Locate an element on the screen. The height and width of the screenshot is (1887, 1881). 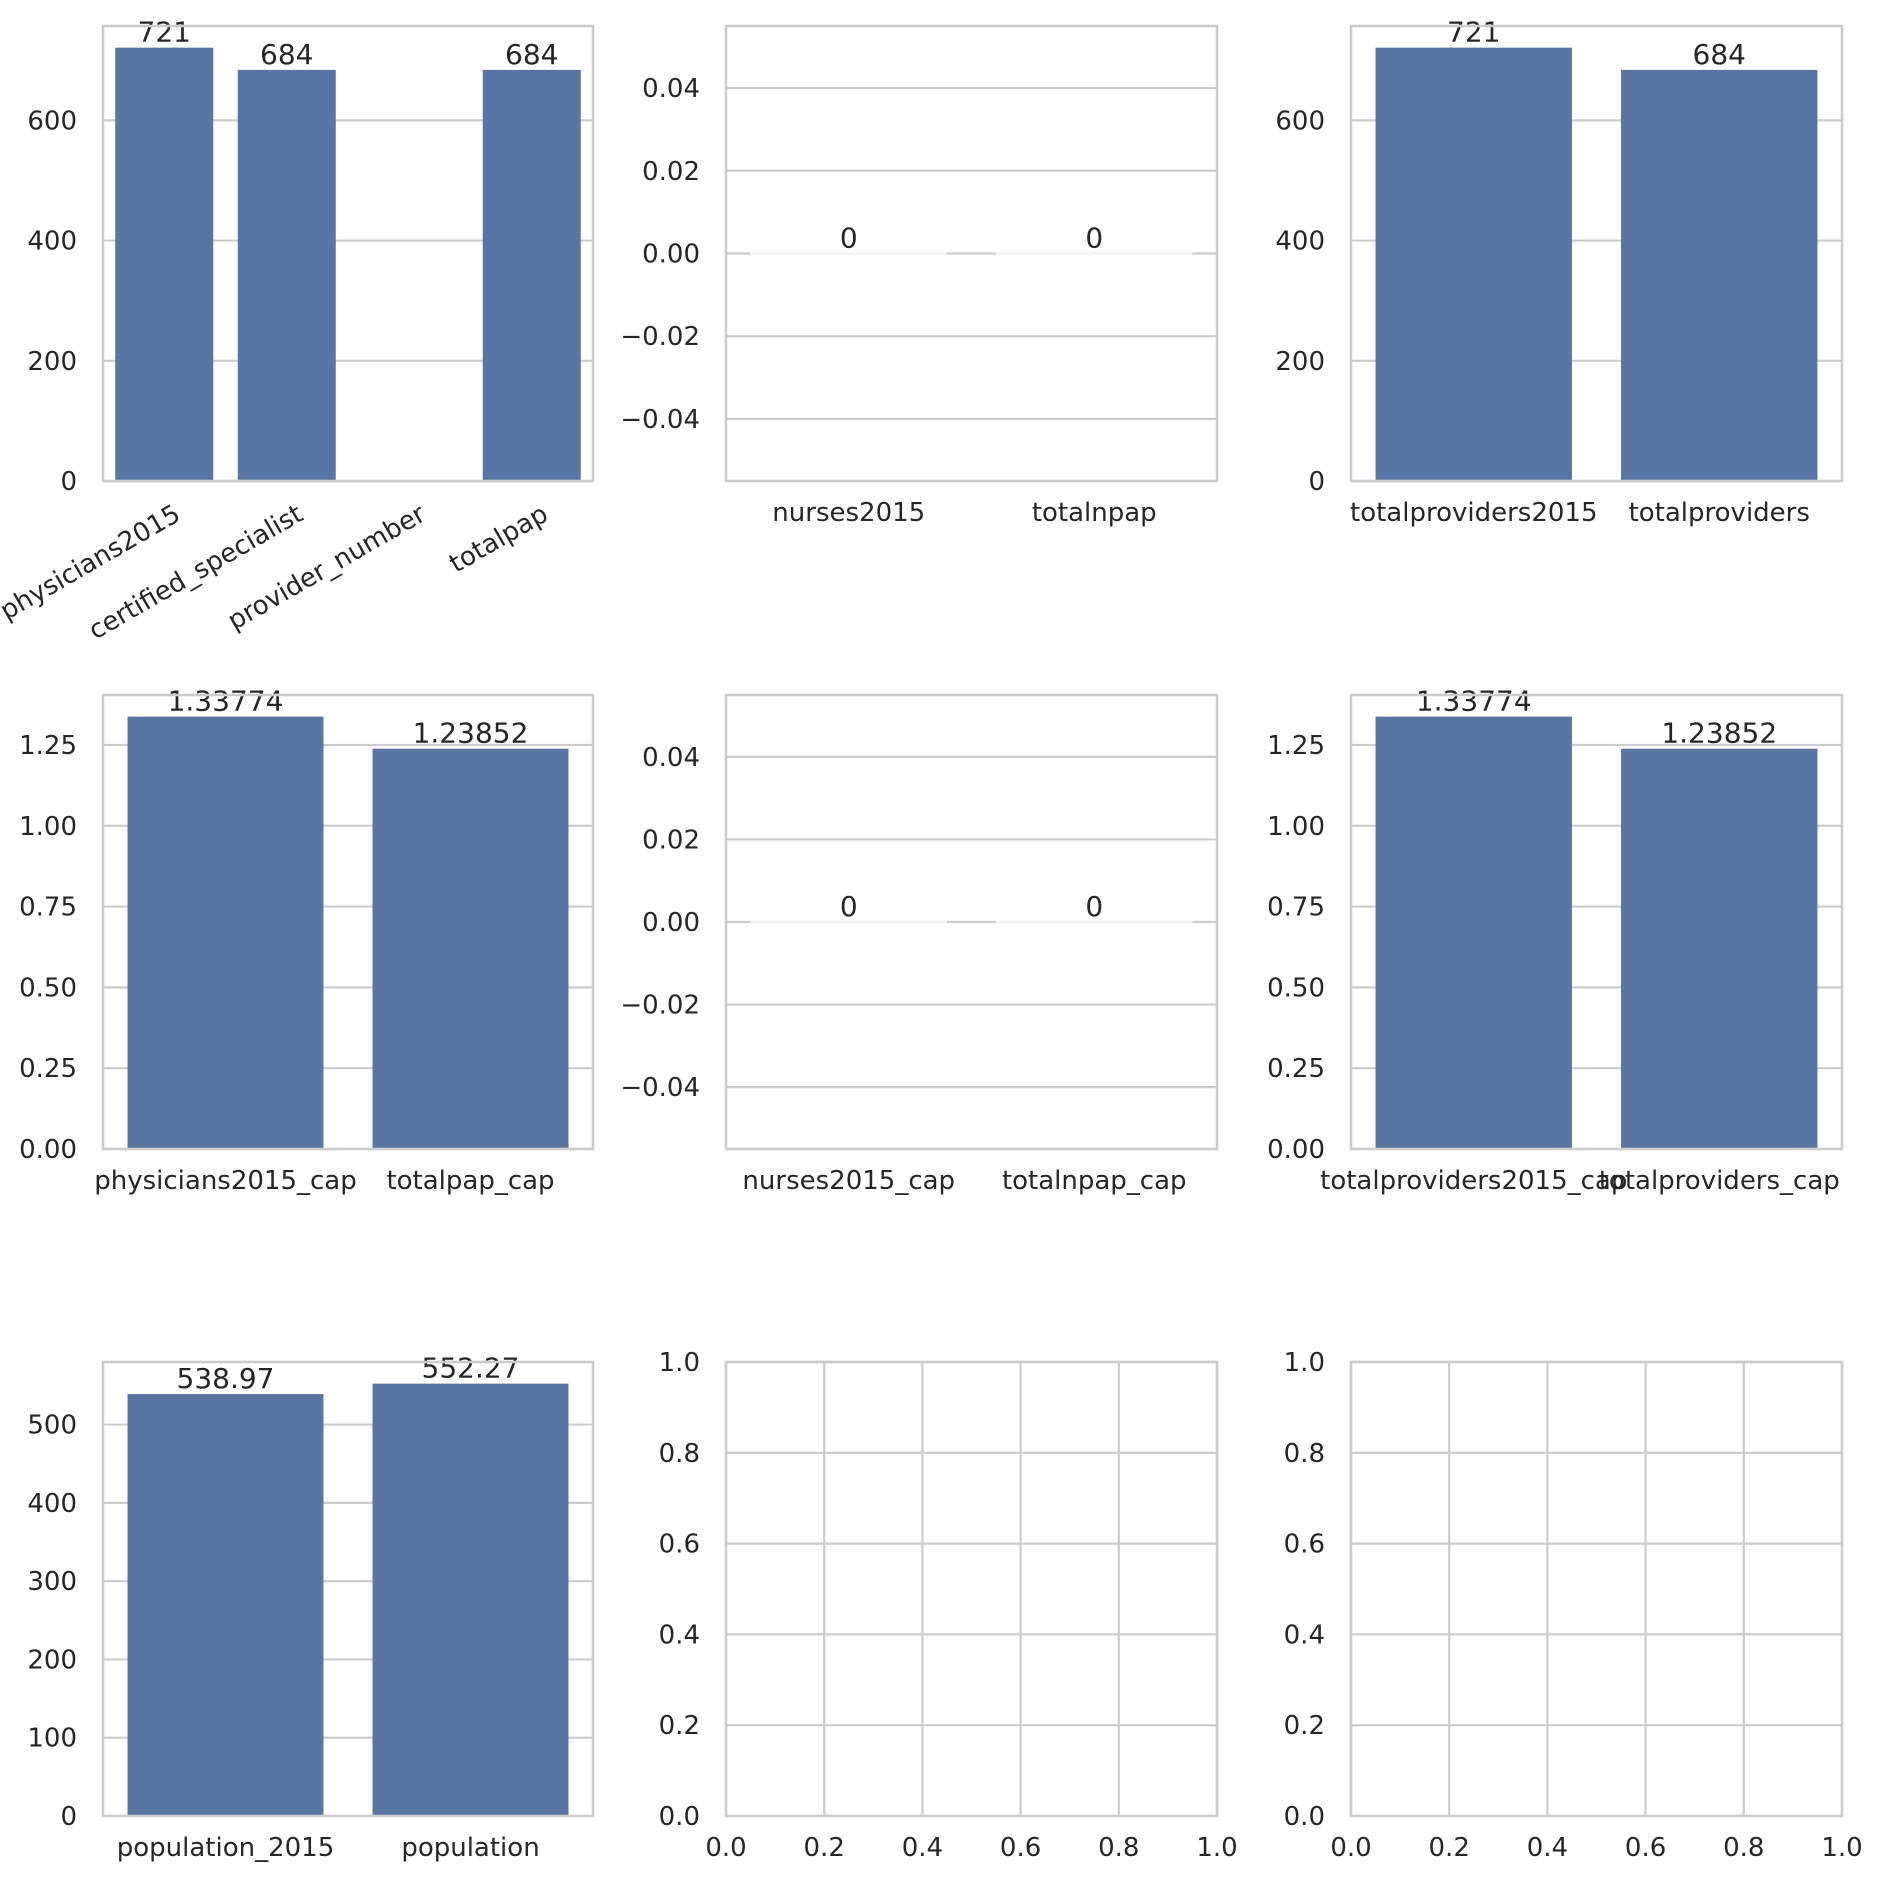
bar-label-totalproviders-cap: 1.23852 is located at coordinates (1719, 733).